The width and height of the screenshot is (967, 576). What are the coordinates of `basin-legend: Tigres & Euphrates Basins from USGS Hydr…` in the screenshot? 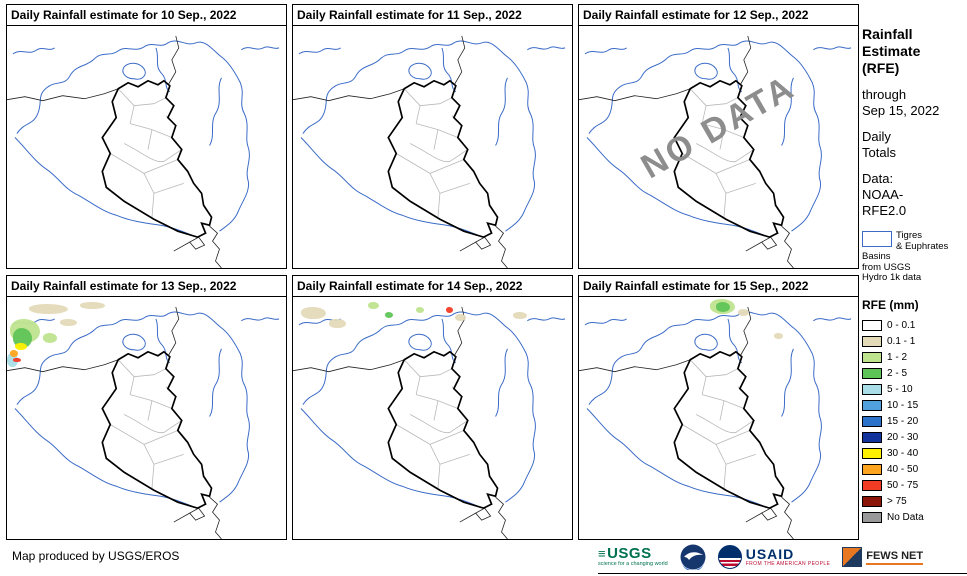 It's located at (913, 257).